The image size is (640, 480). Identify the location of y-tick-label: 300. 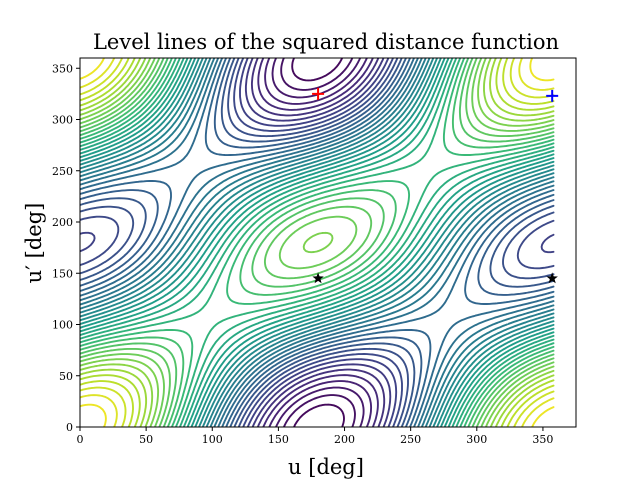
(62, 120).